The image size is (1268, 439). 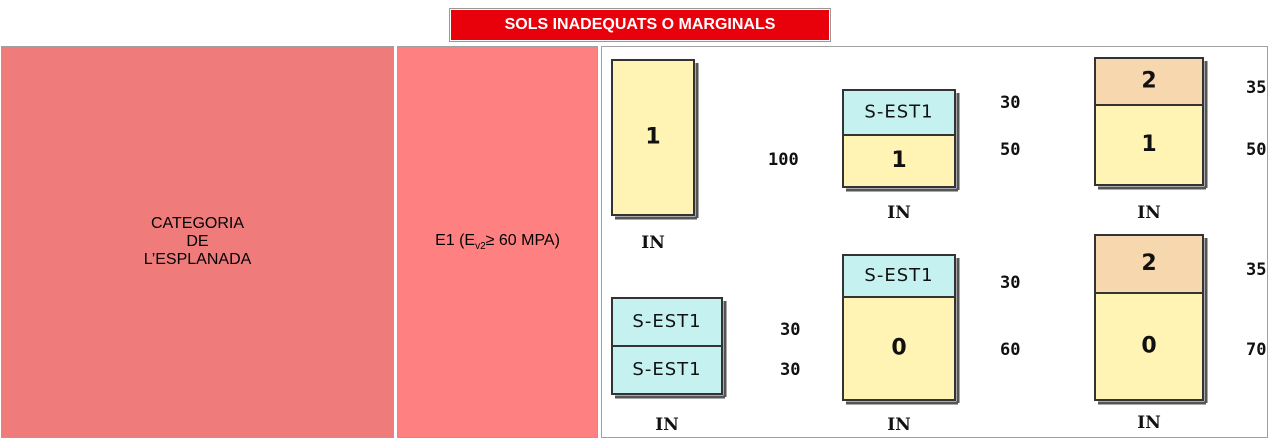 What do you see at coordinates (197, 259) in the screenshot?
I see `category-line: L’ESPLANADA` at bounding box center [197, 259].